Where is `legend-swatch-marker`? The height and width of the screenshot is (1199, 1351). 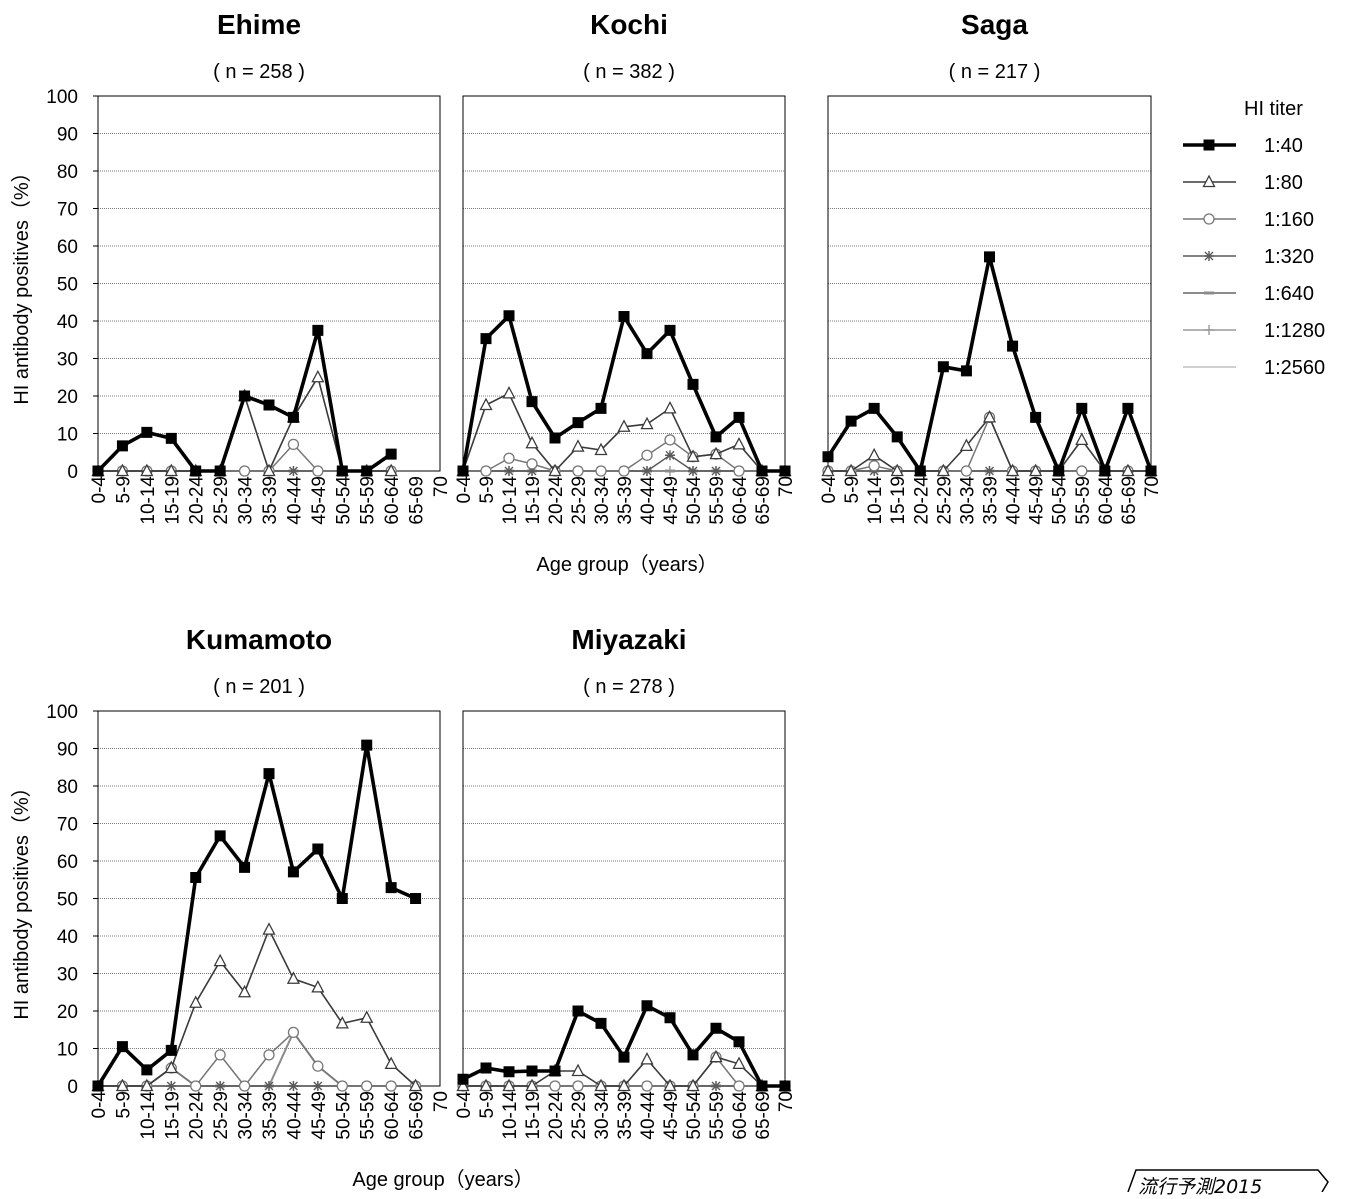 legend-swatch-marker is located at coordinates (1209, 330).